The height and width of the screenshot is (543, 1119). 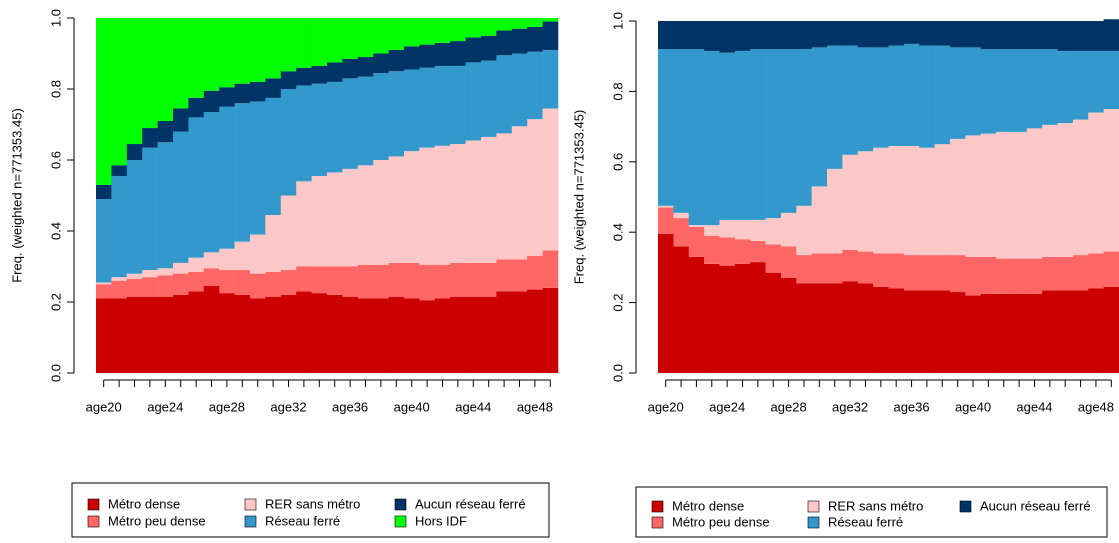 I want to click on x-tick-label: age28, so click(x=227, y=406).